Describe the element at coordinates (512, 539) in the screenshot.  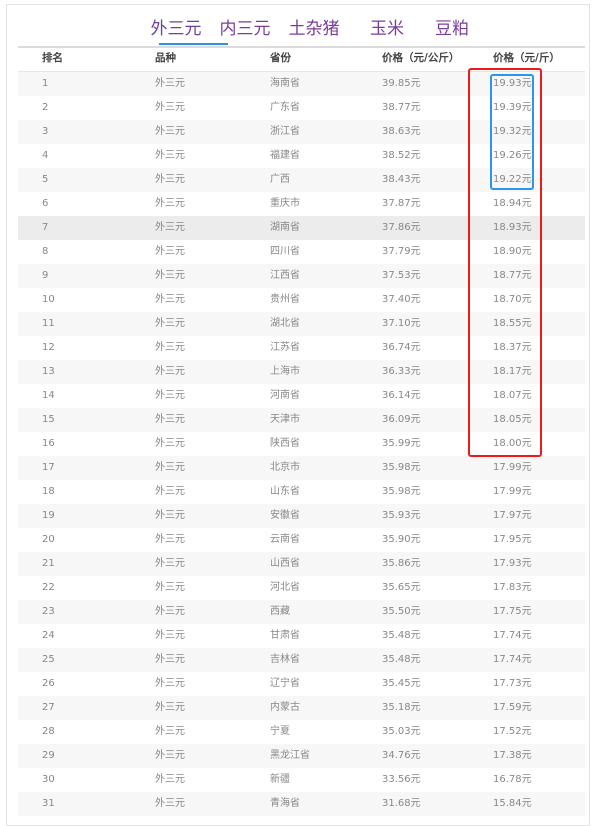
I see `cell-price-jin: 17.95元` at that location.